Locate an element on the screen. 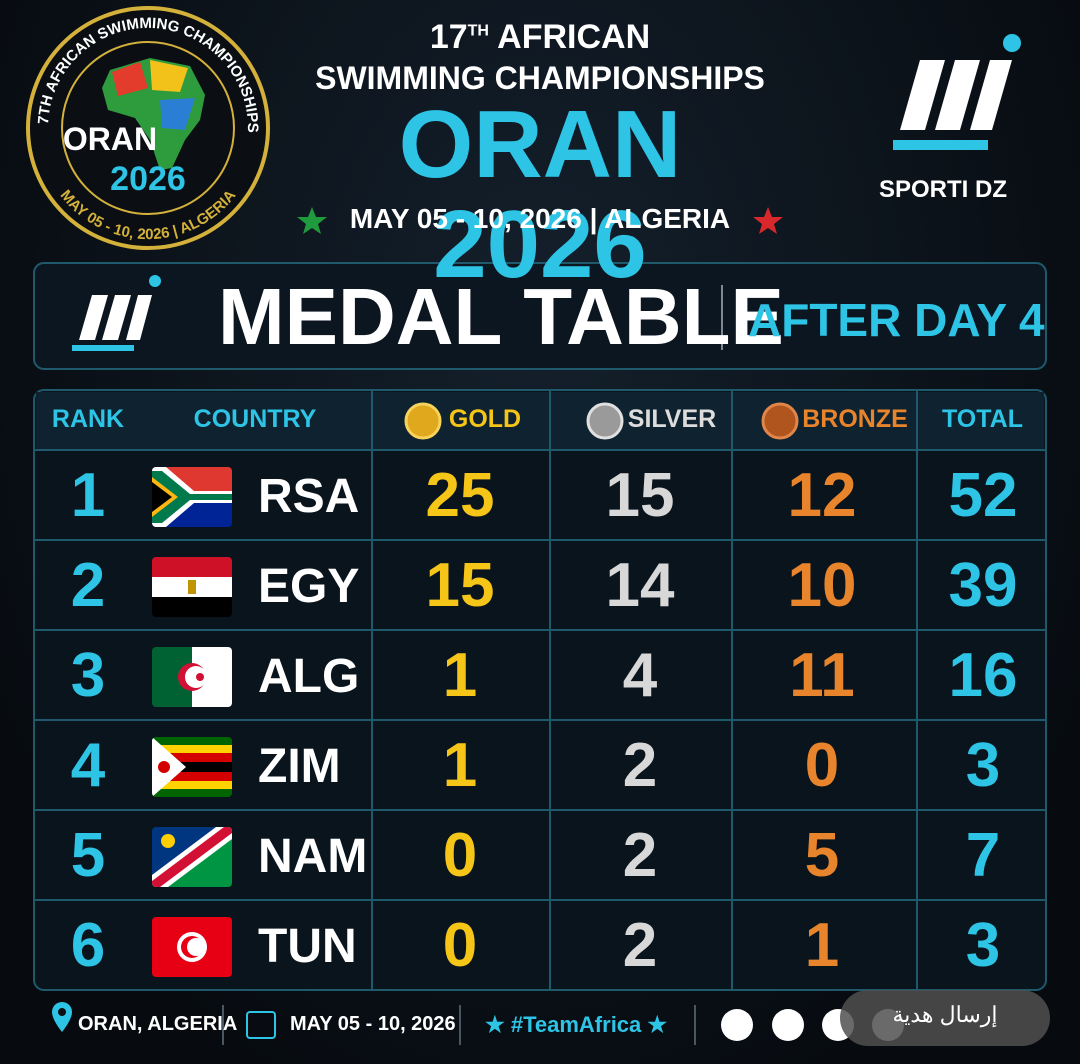 This screenshot has width=1080, height=1064. header-line2: SWIMMING CHAMPIONSHIPS is located at coordinates (540, 78).